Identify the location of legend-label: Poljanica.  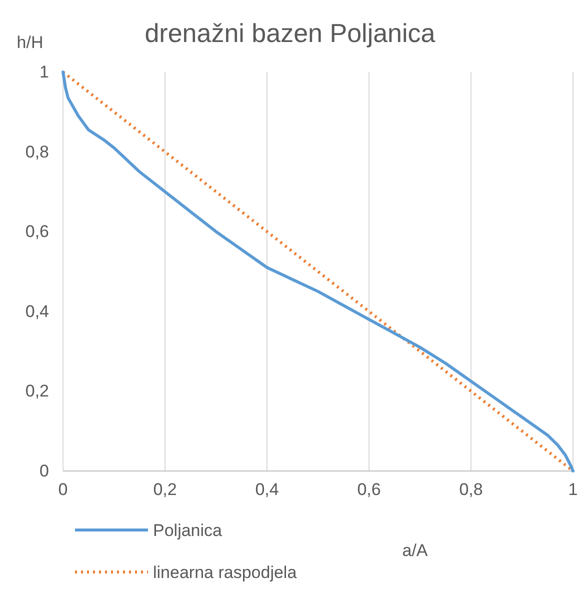
(188, 530).